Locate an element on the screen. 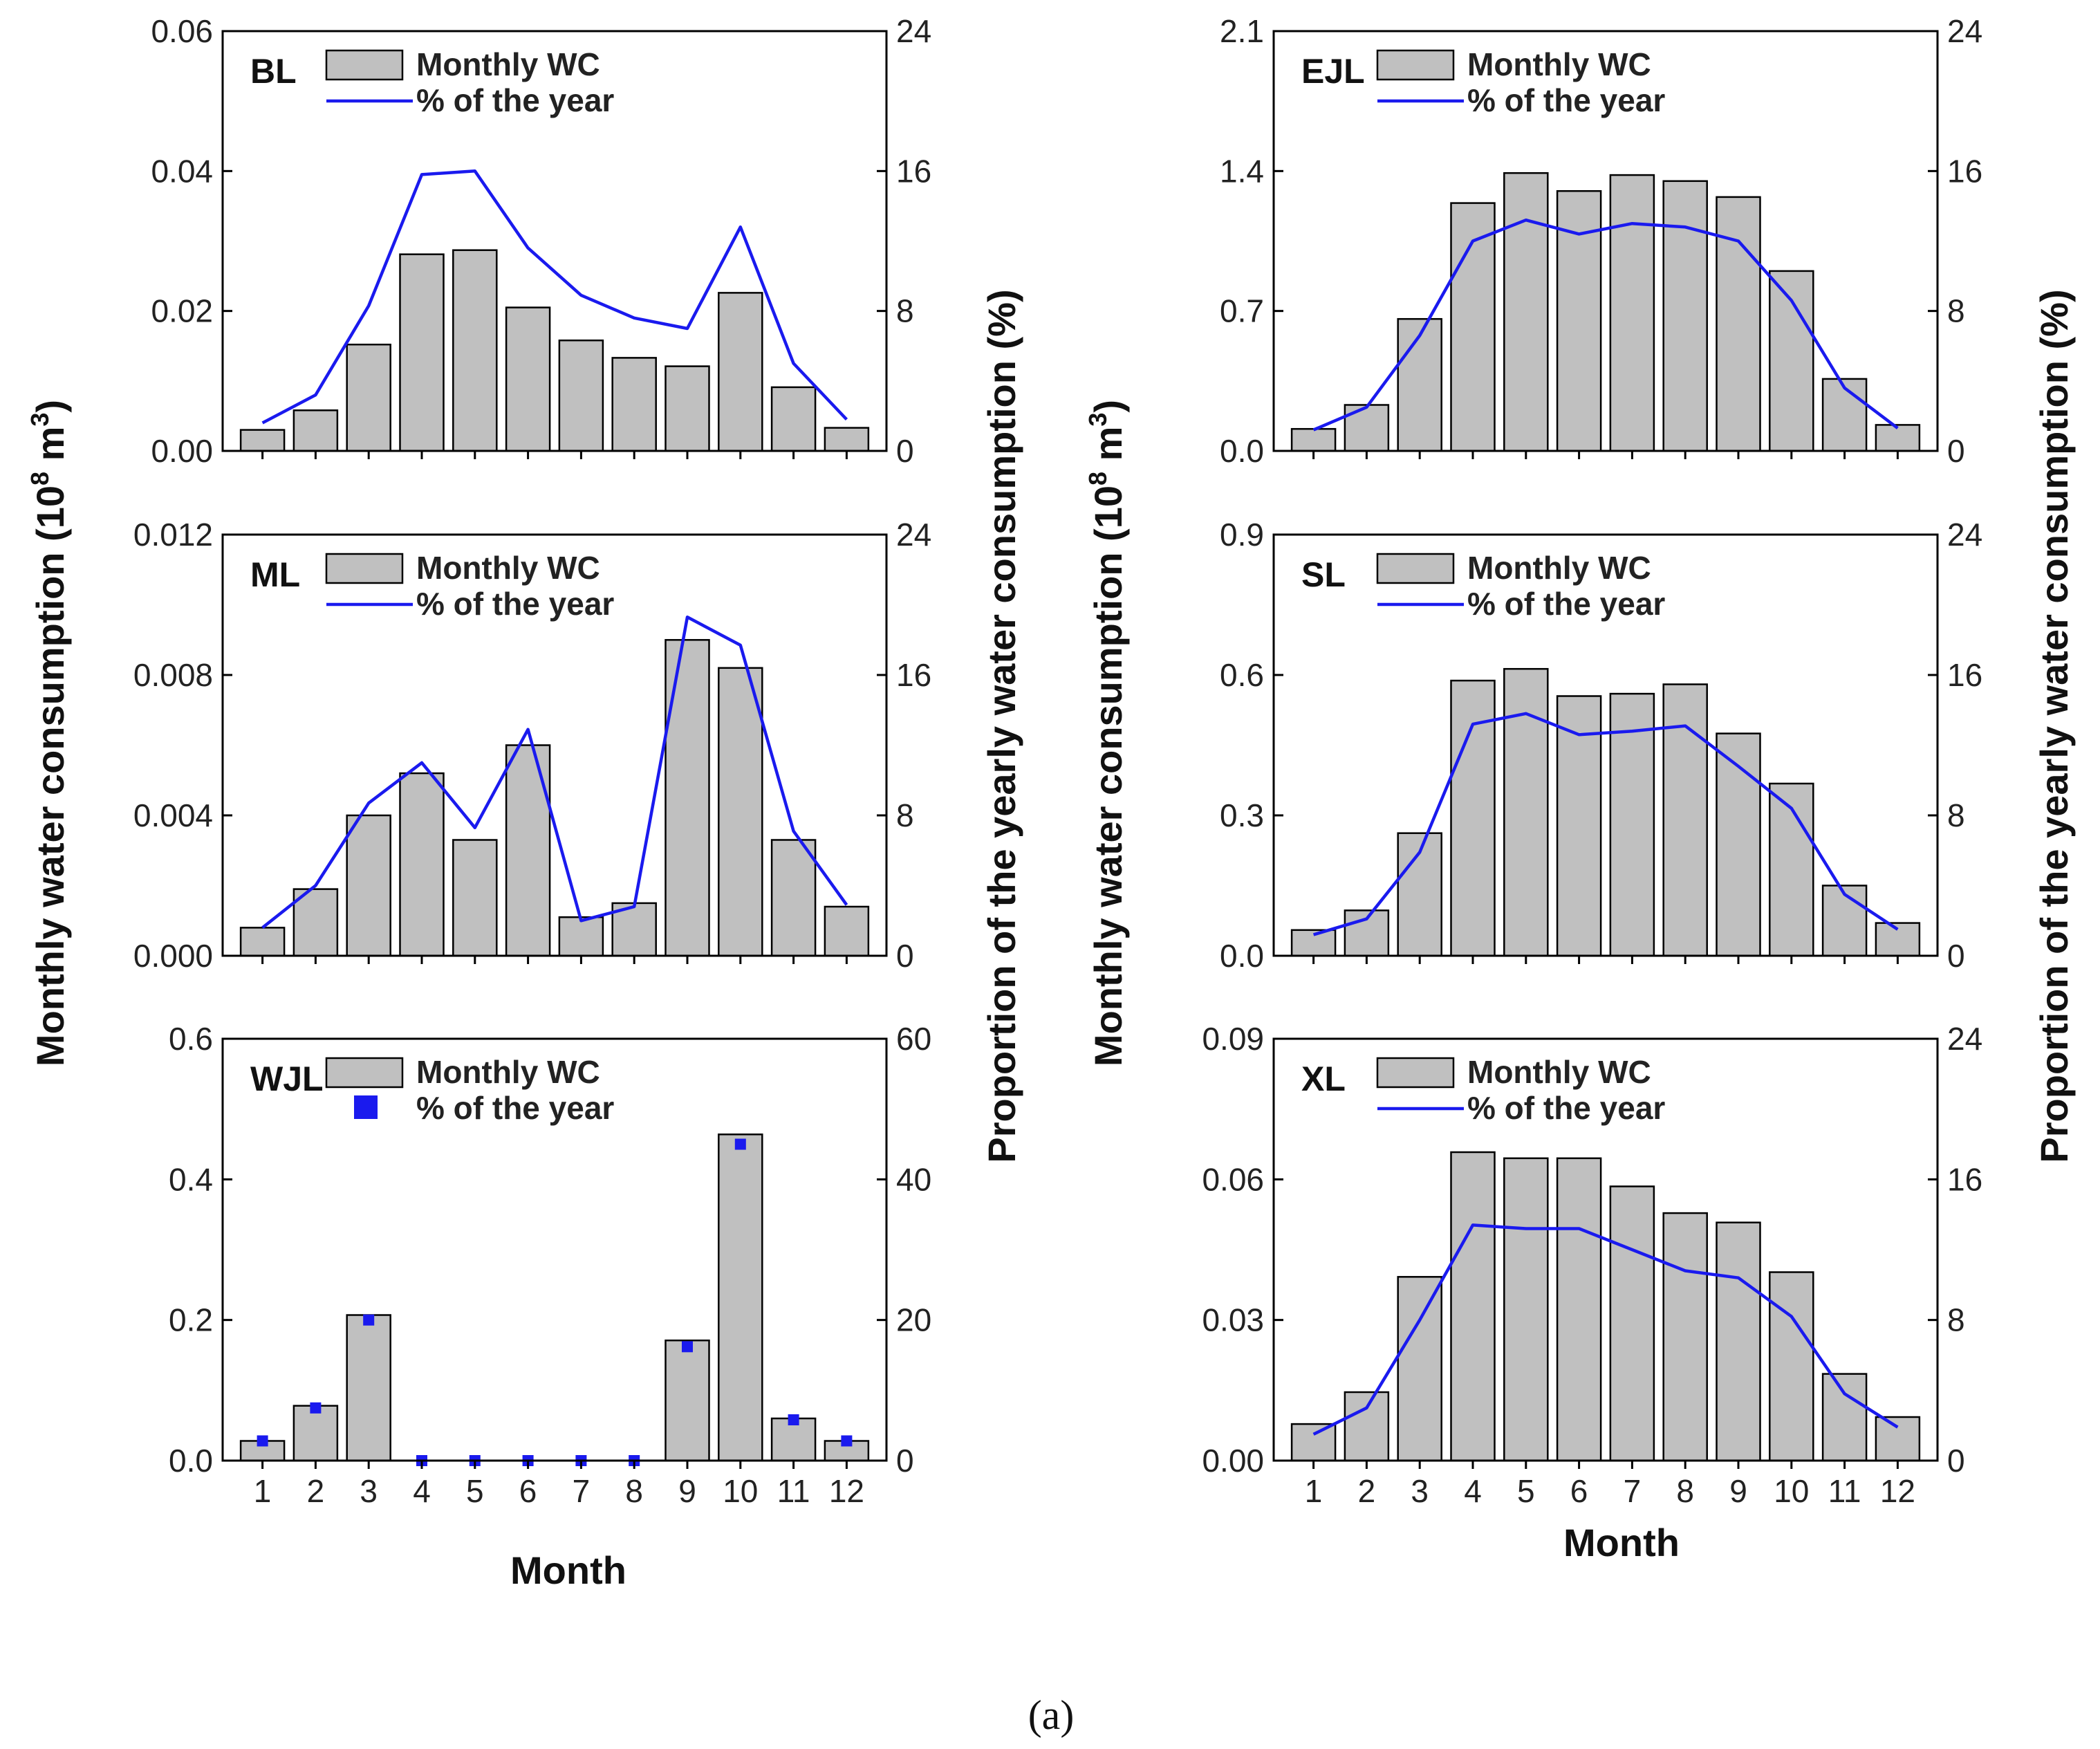 This screenshot has width=2100, height=1749. plot-frame-bl is located at coordinates (554, 241).